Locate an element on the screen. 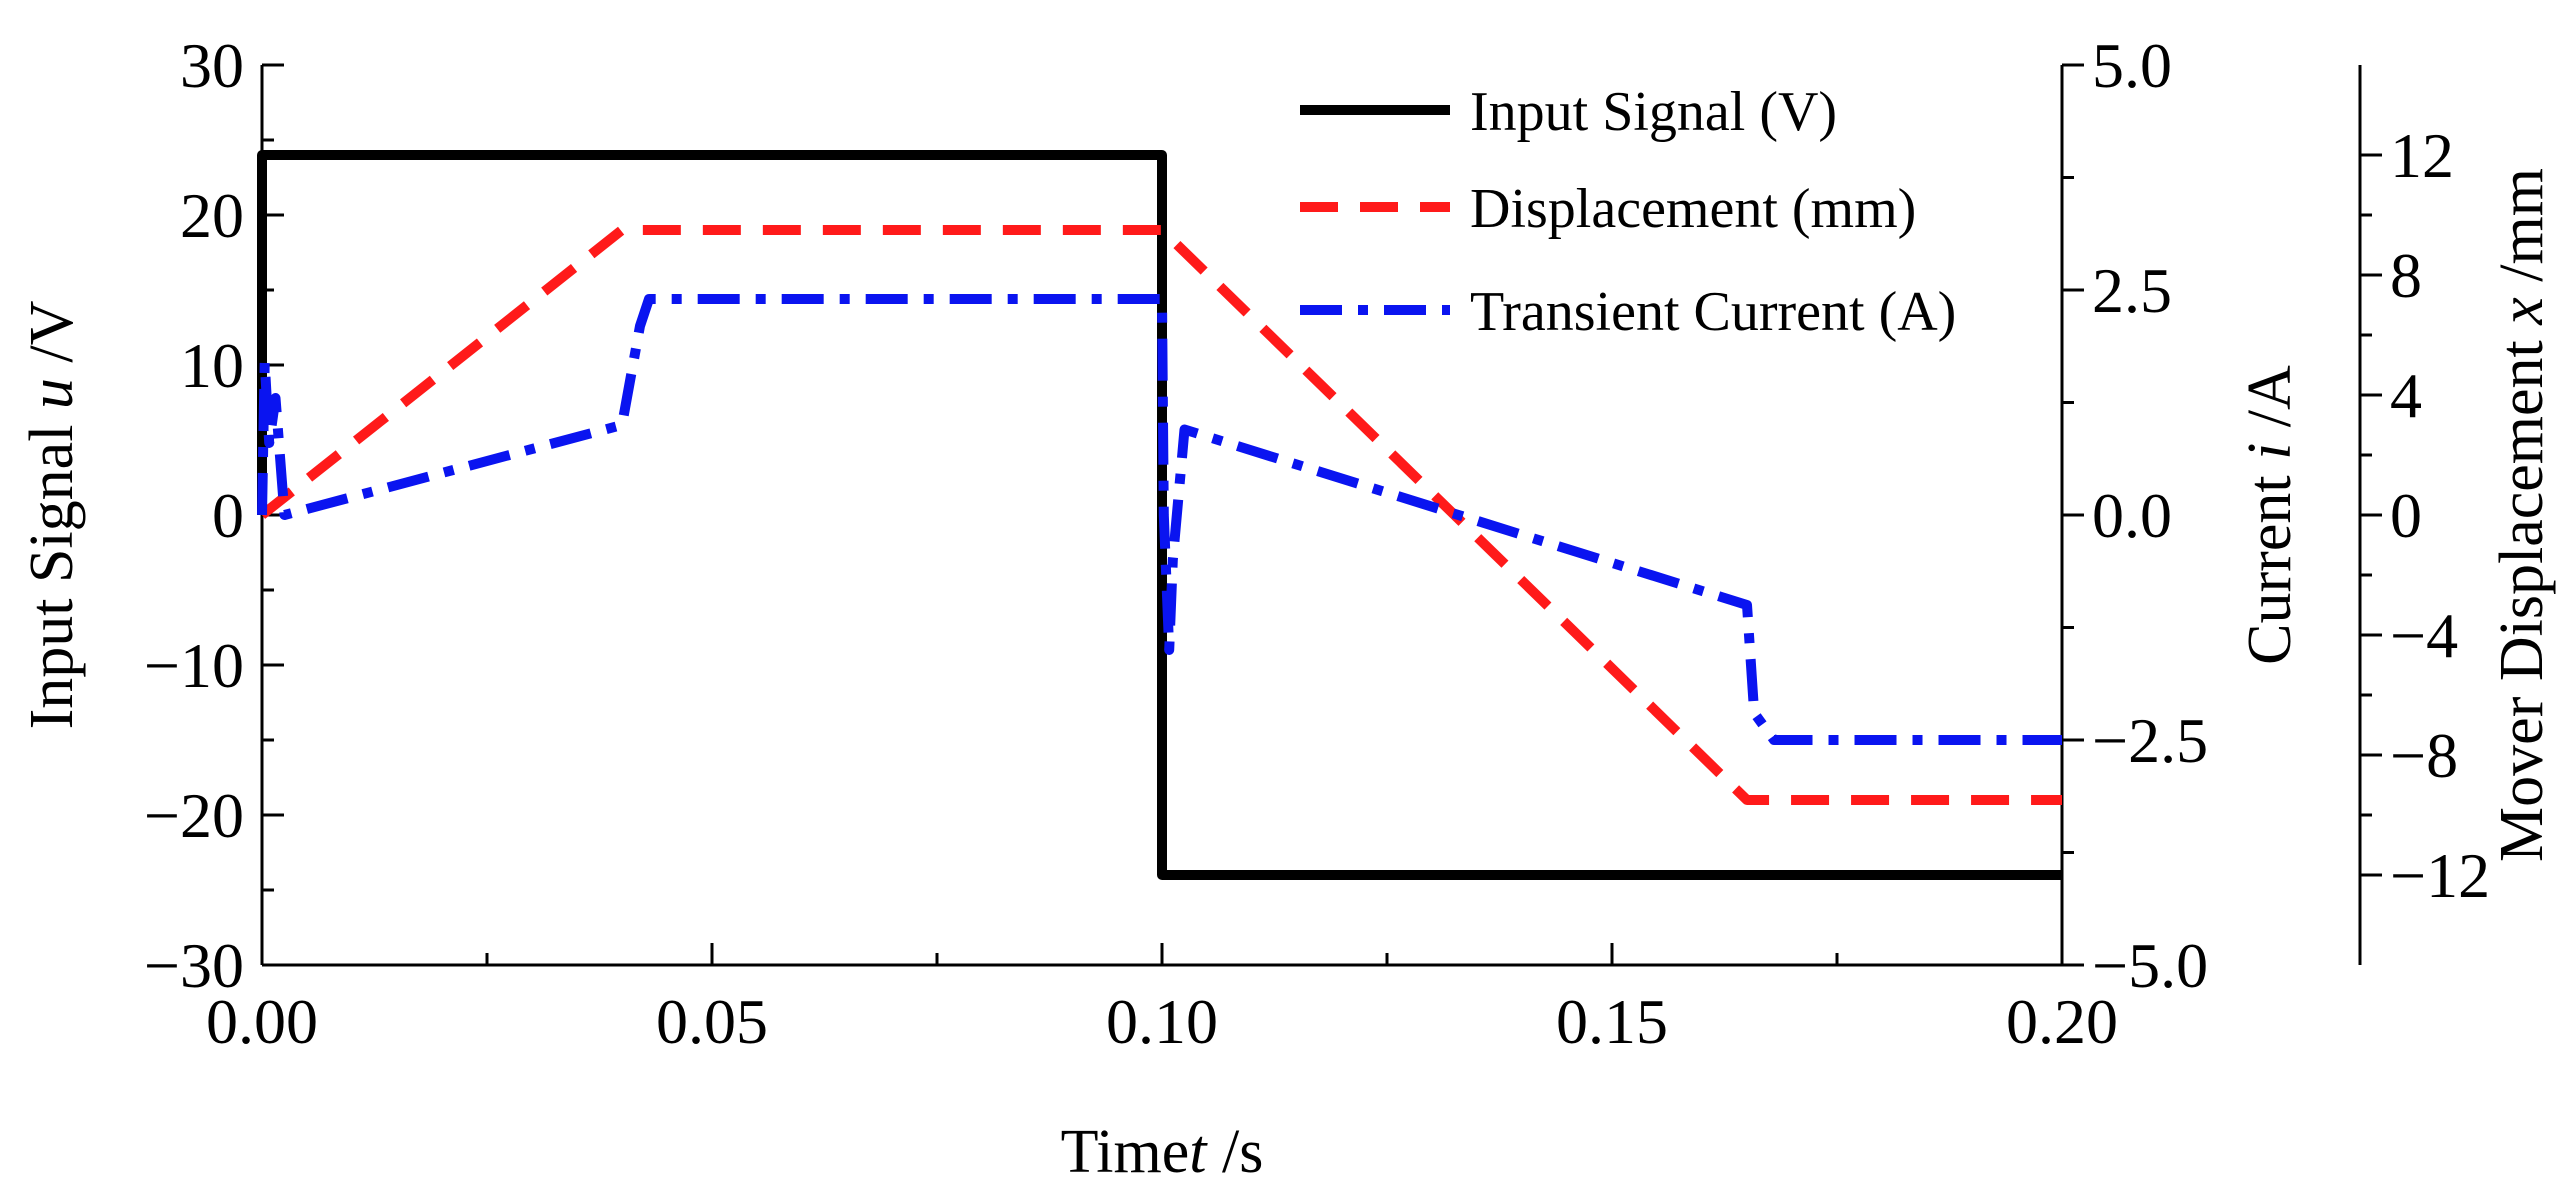  x-axis-label-variable: t is located at coordinates (1198, 1152).